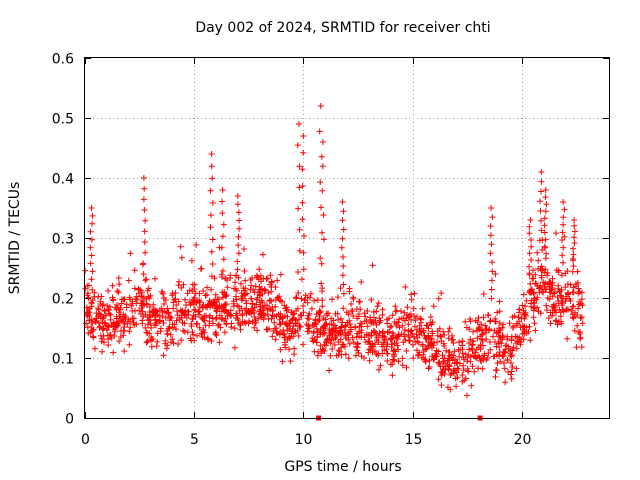 The width and height of the screenshot is (640, 480). What do you see at coordinates (414, 440) in the screenshot?
I see `x-tick-label: 15` at bounding box center [414, 440].